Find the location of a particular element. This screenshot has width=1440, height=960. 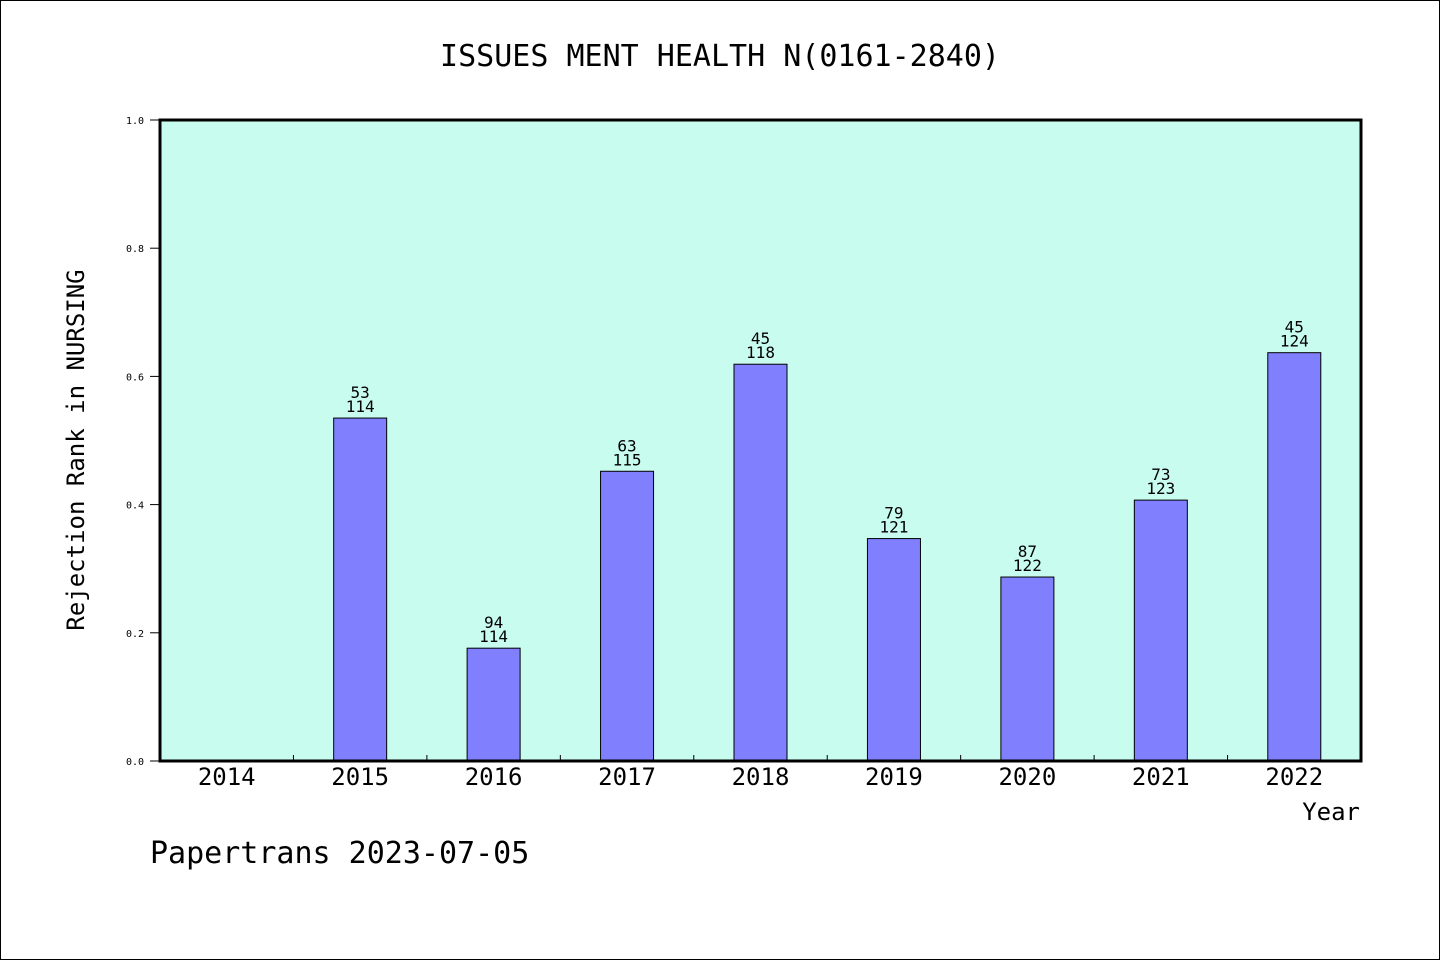

footer-watermark: Papertrans 2023-07-05 is located at coordinates (339, 853).